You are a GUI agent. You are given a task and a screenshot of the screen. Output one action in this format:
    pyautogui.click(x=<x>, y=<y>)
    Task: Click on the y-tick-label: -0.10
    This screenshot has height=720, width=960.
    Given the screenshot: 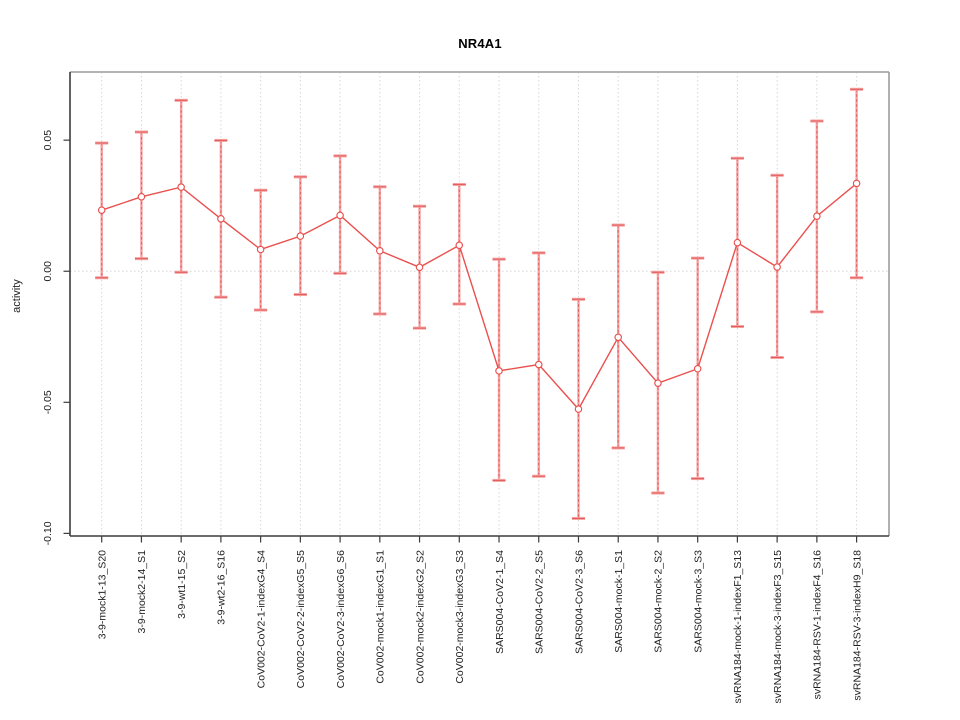 What is the action you would take?
    pyautogui.click(x=48, y=533)
    